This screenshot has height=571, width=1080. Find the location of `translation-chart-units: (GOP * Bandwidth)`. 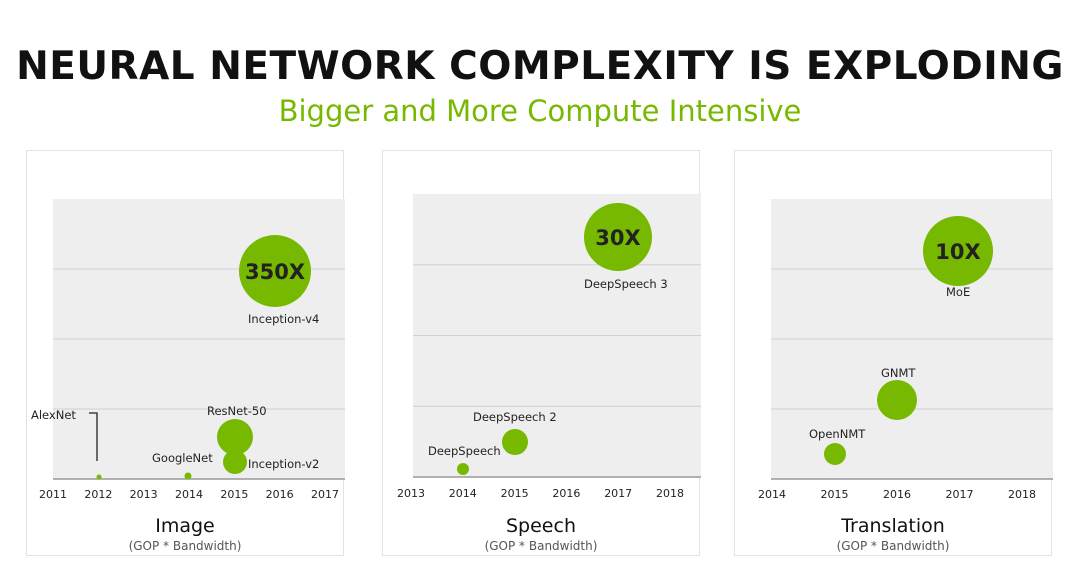

translation-chart-units: (GOP * Bandwidth) is located at coordinates (893, 546).